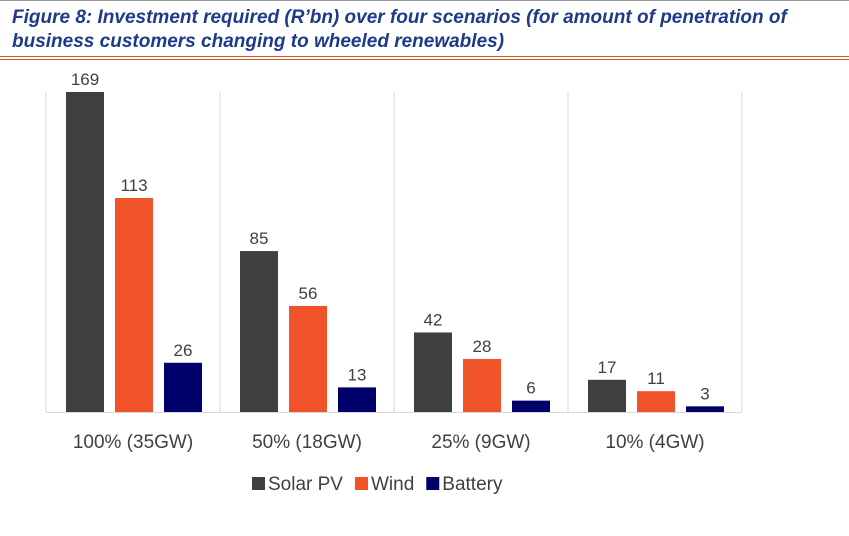  What do you see at coordinates (424, 59) in the screenshot?
I see `title-underline-secondary` at bounding box center [424, 59].